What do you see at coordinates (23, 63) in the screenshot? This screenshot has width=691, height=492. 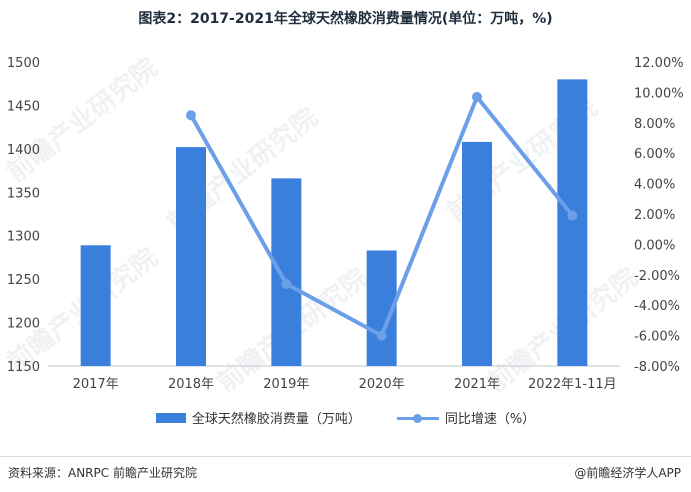 I see `y-left-tick-label: 1500` at bounding box center [23, 63].